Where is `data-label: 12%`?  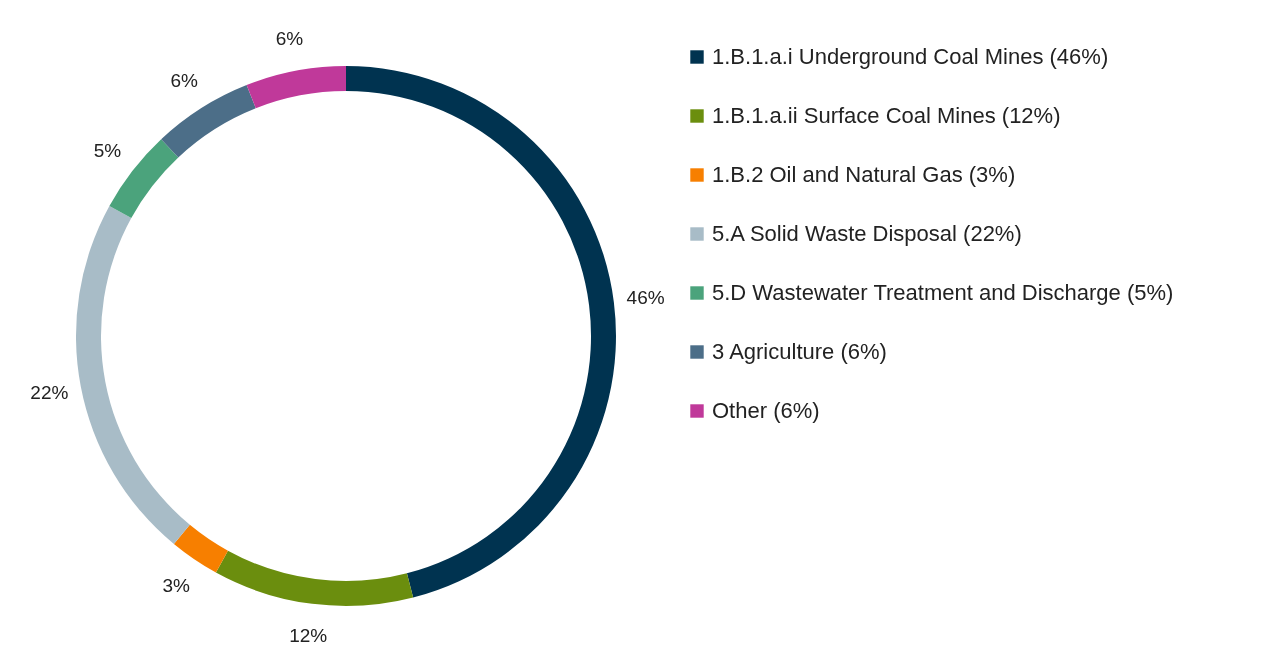 data-label: 12% is located at coordinates (308, 635).